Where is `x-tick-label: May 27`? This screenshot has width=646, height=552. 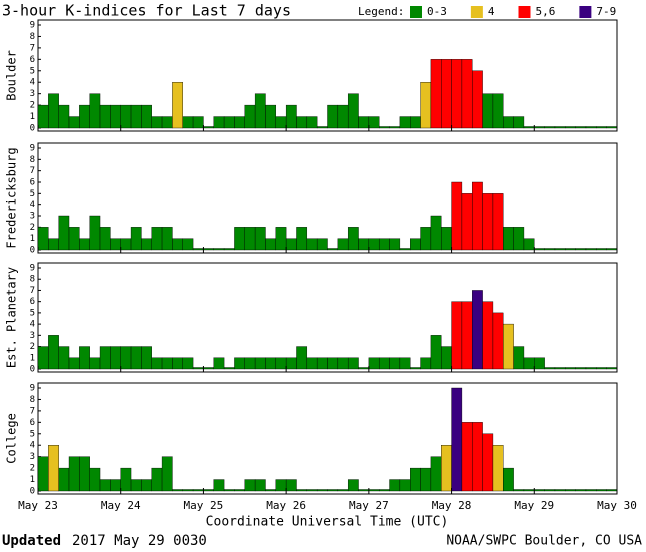
x-tick-label: May 27 is located at coordinates (369, 505).